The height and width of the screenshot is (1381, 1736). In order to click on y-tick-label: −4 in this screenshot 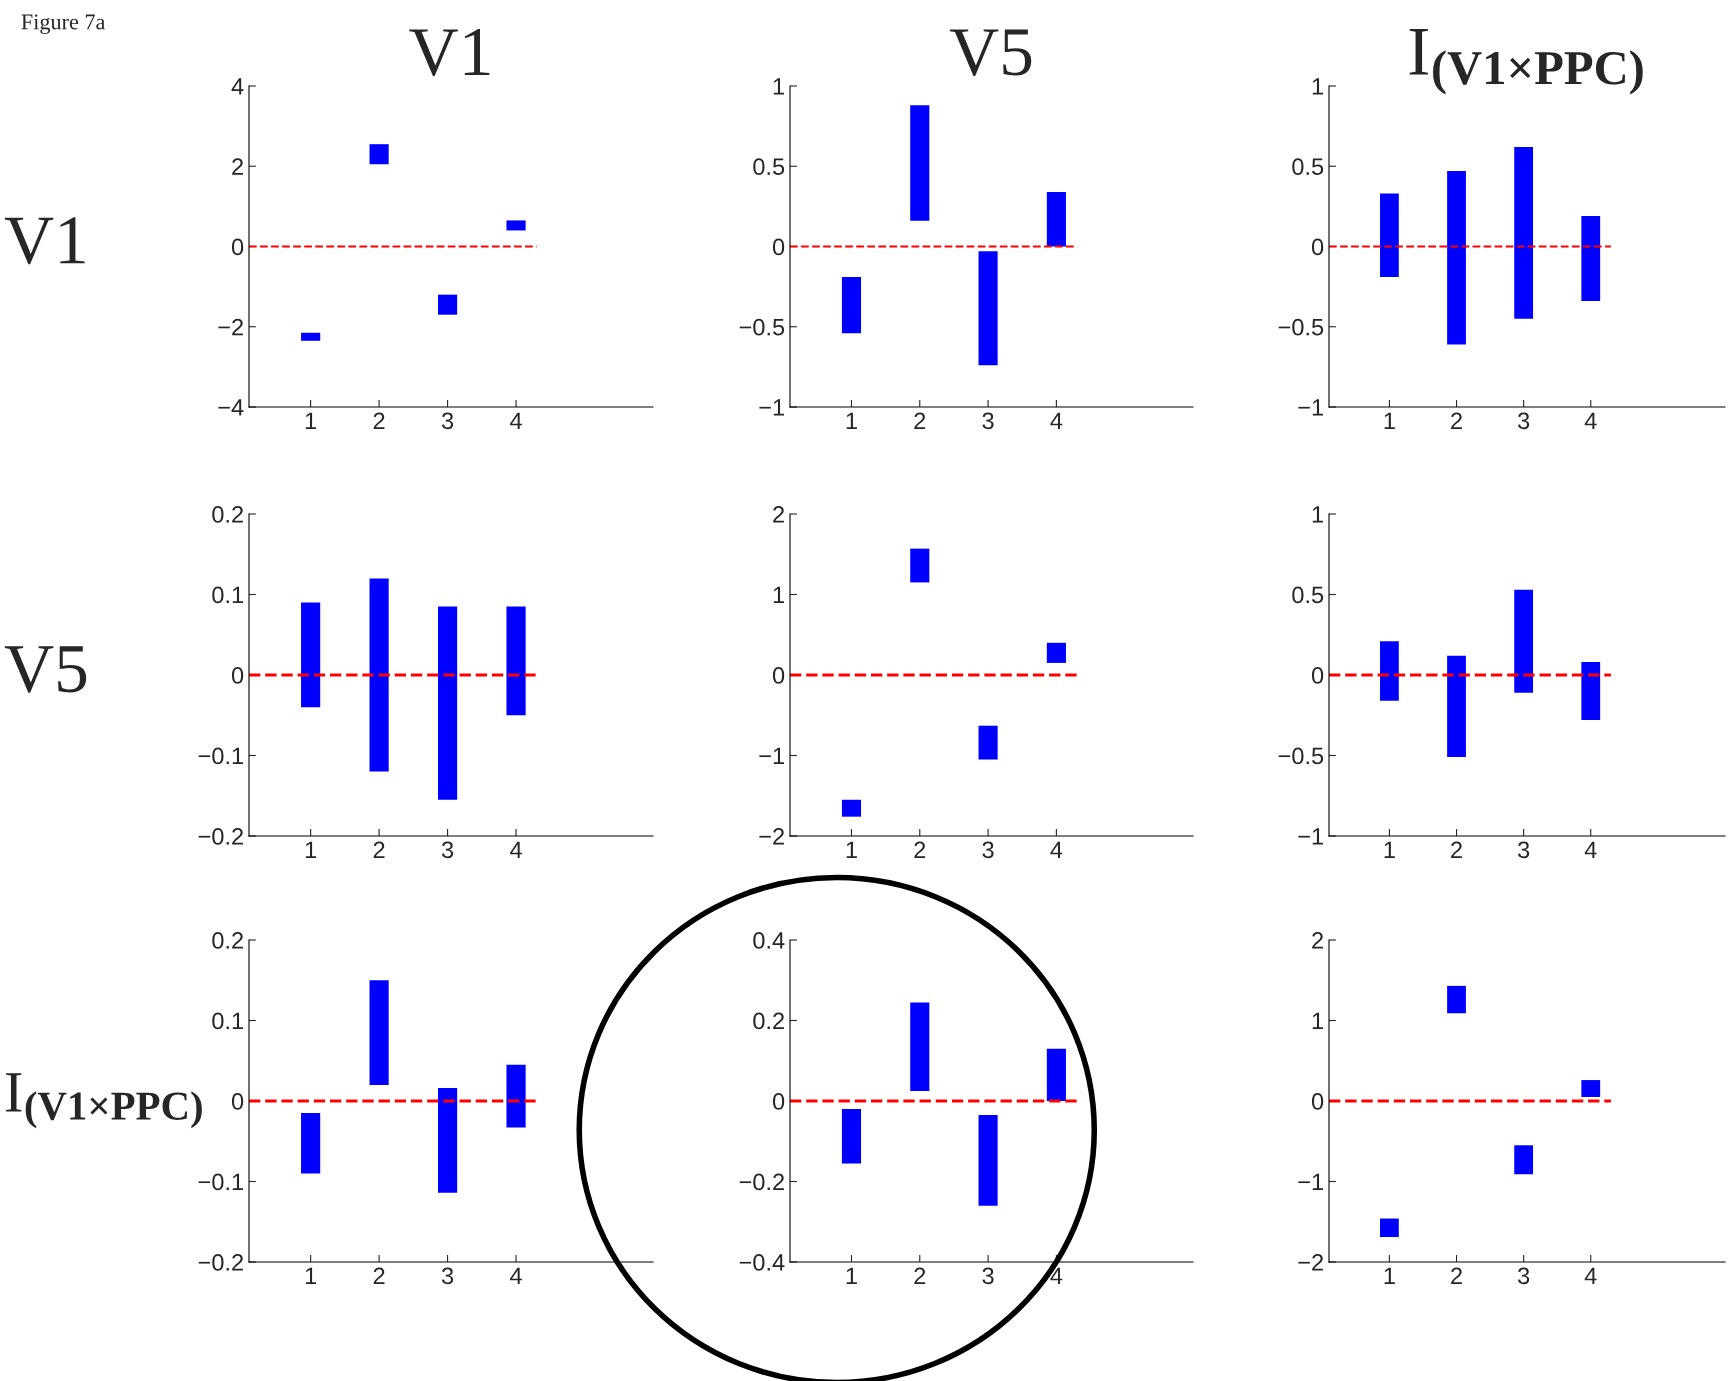, I will do `click(231, 407)`.